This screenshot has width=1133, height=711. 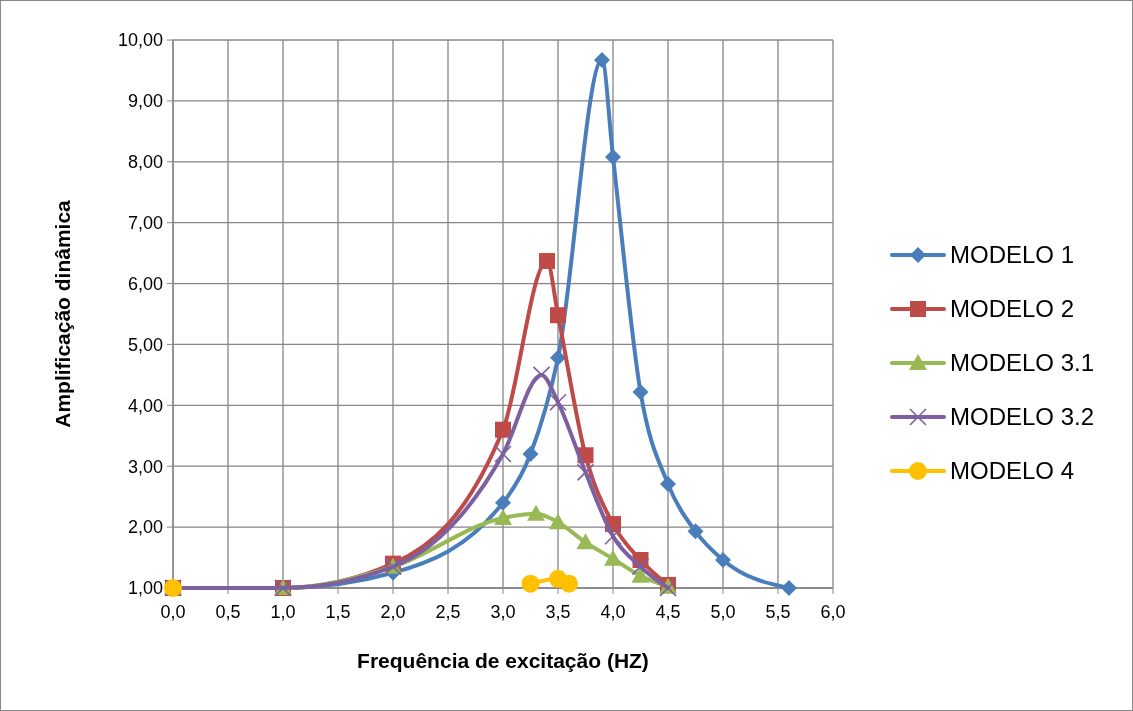 What do you see at coordinates (393, 612) in the screenshot?
I see `x-tick-label: 2,0` at bounding box center [393, 612].